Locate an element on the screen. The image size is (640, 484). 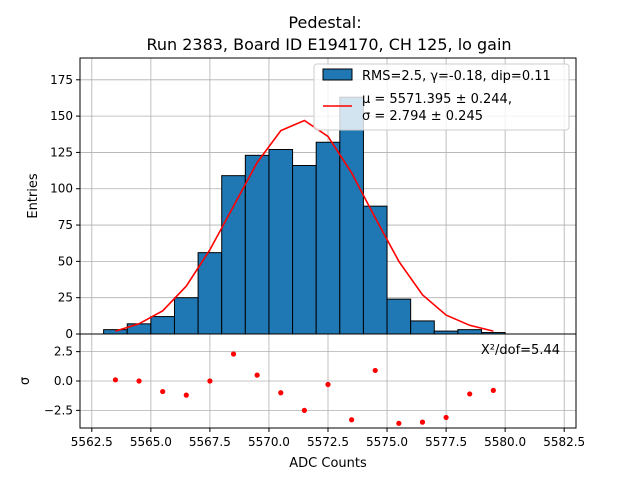
top-y-tick-label: 175 is located at coordinates (61, 80).